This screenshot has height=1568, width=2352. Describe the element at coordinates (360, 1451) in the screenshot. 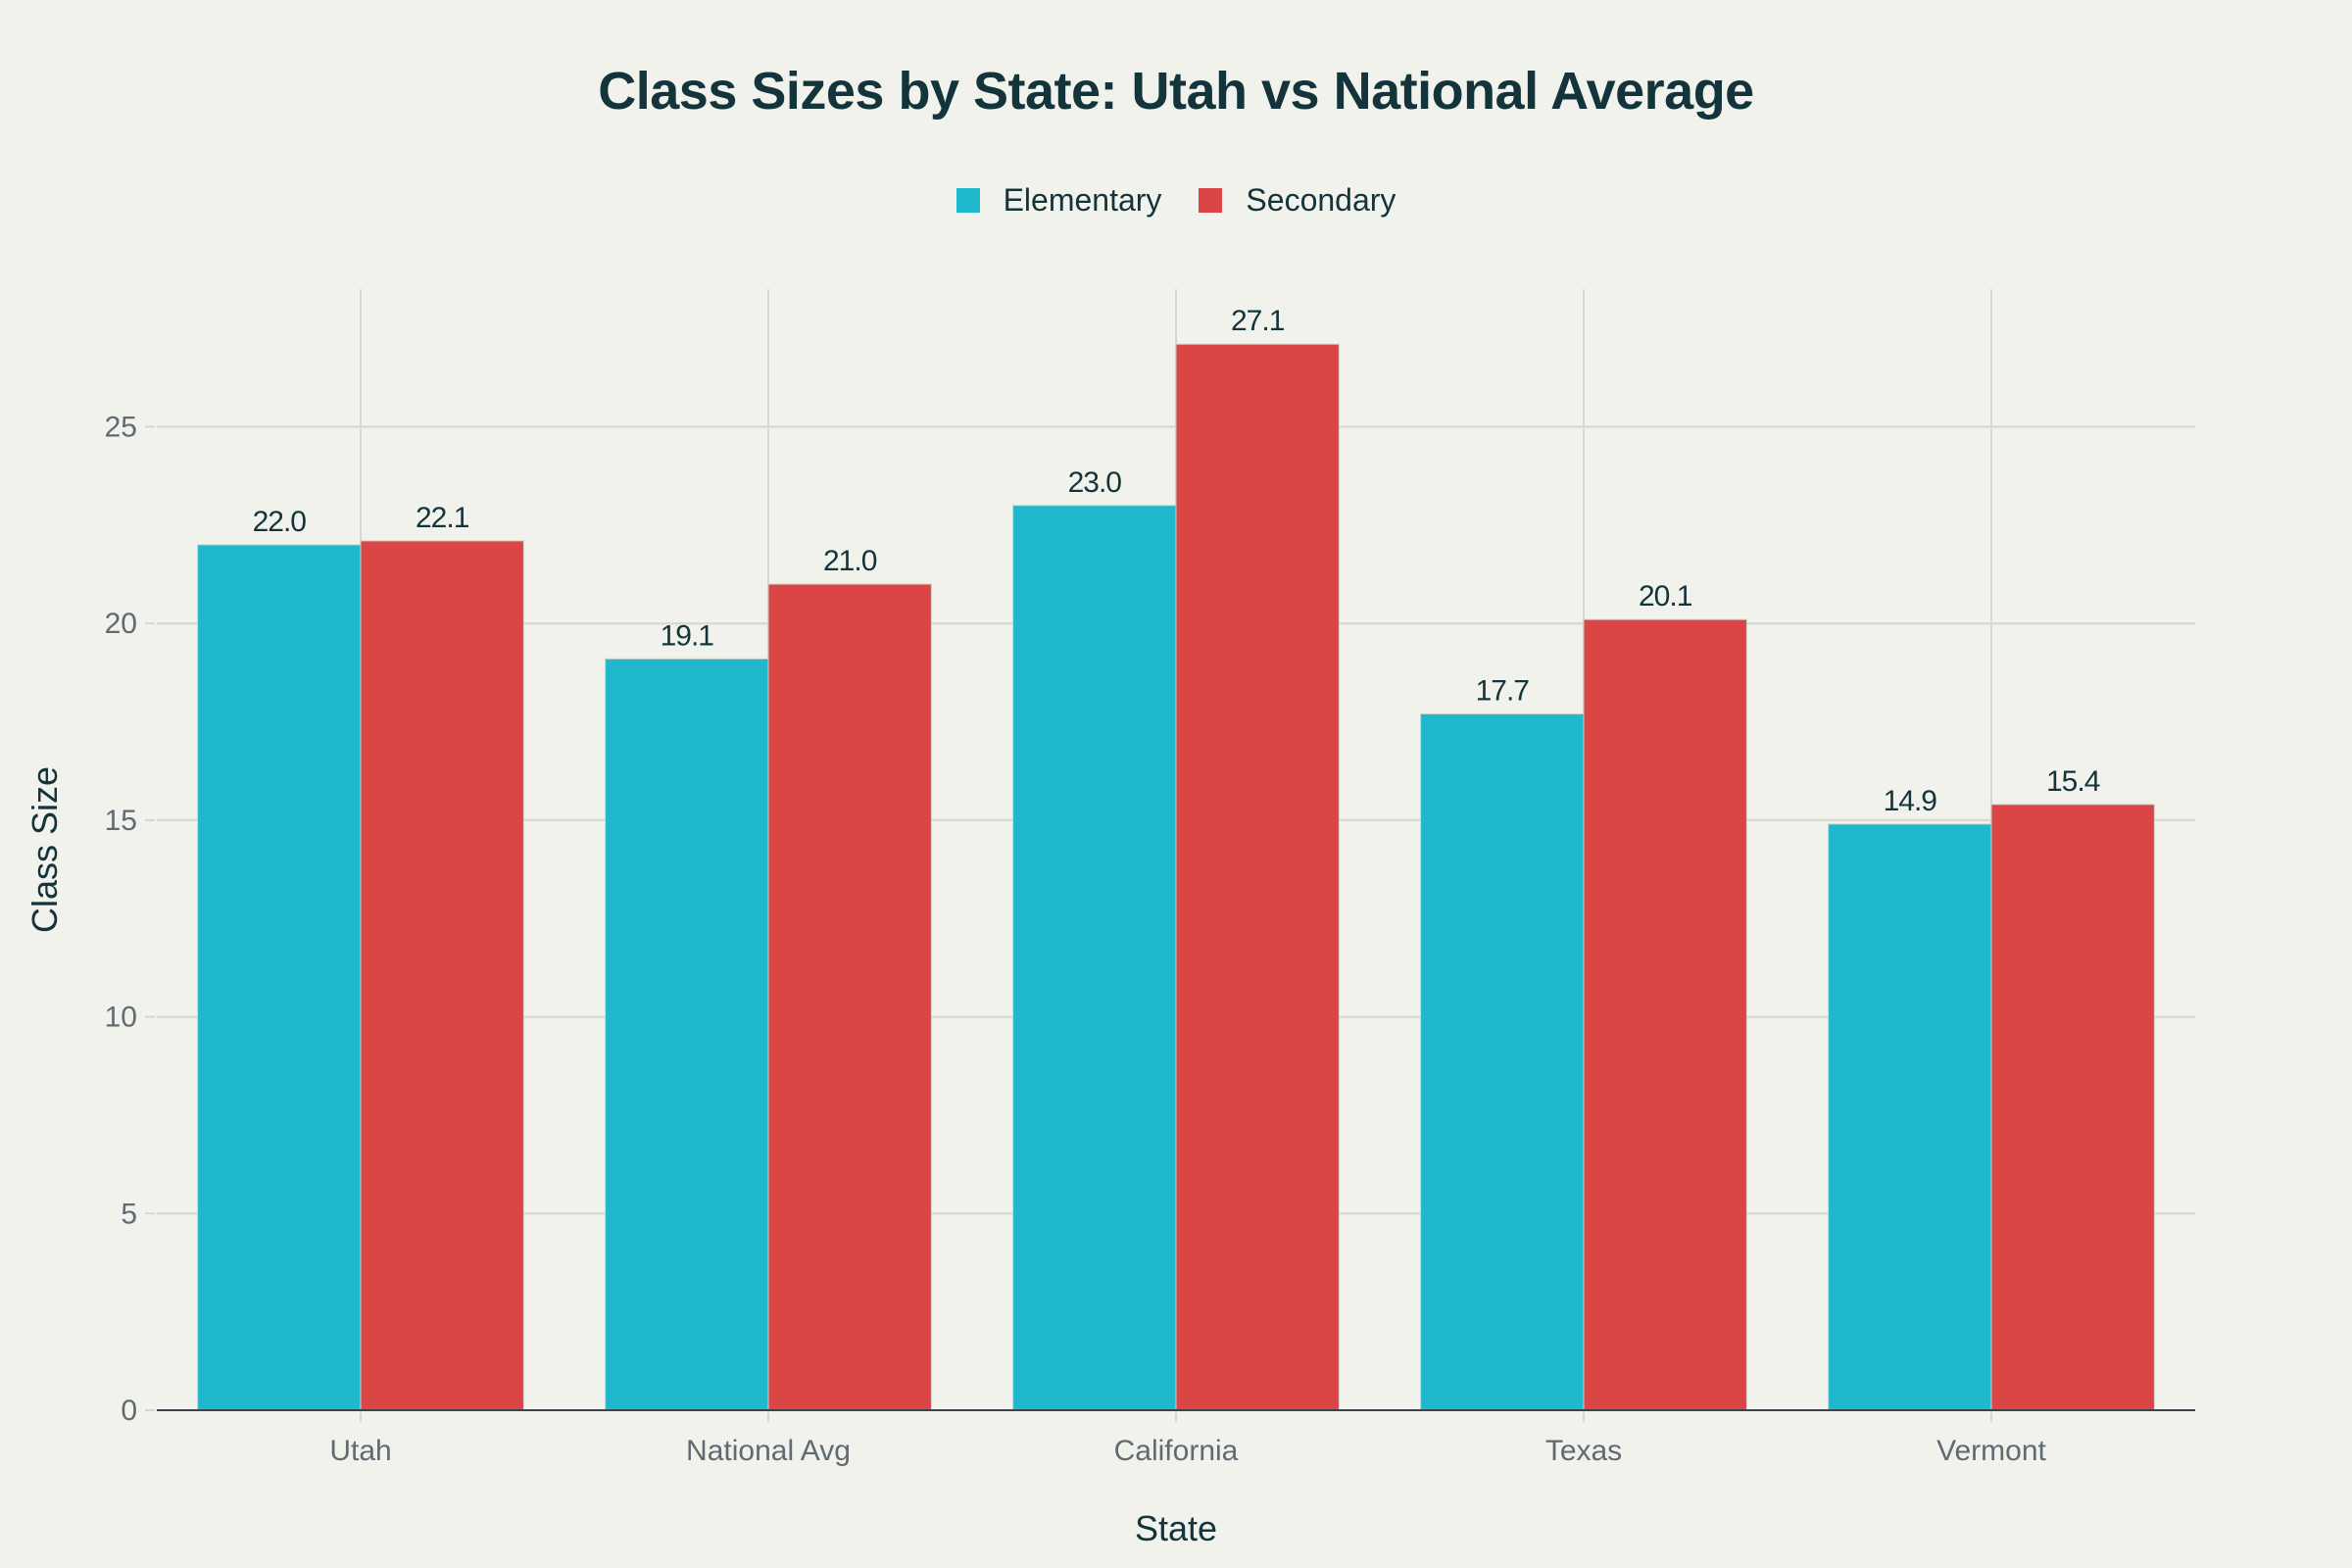

I see `x-tick-label: Utah` at that location.